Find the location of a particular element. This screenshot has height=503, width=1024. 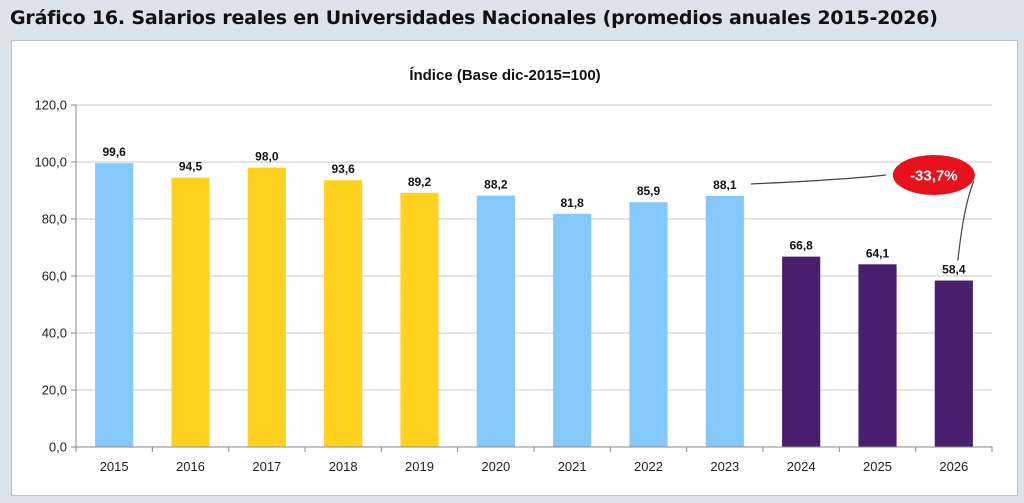

bar-2022 is located at coordinates (648, 324).